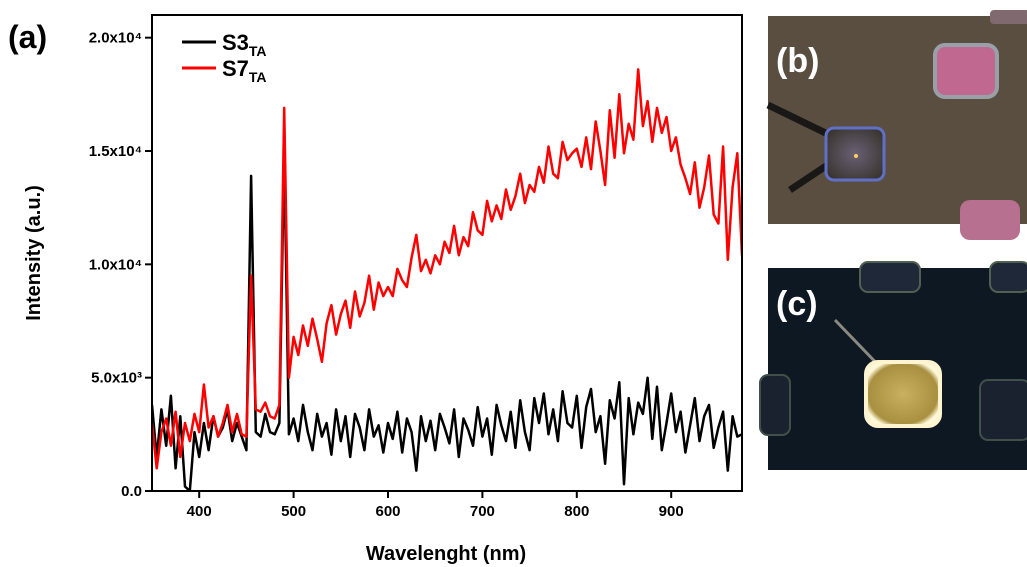  What do you see at coordinates (115, 151) in the screenshot?
I see `y-tick-label: 1.5x10⁴` at bounding box center [115, 151].